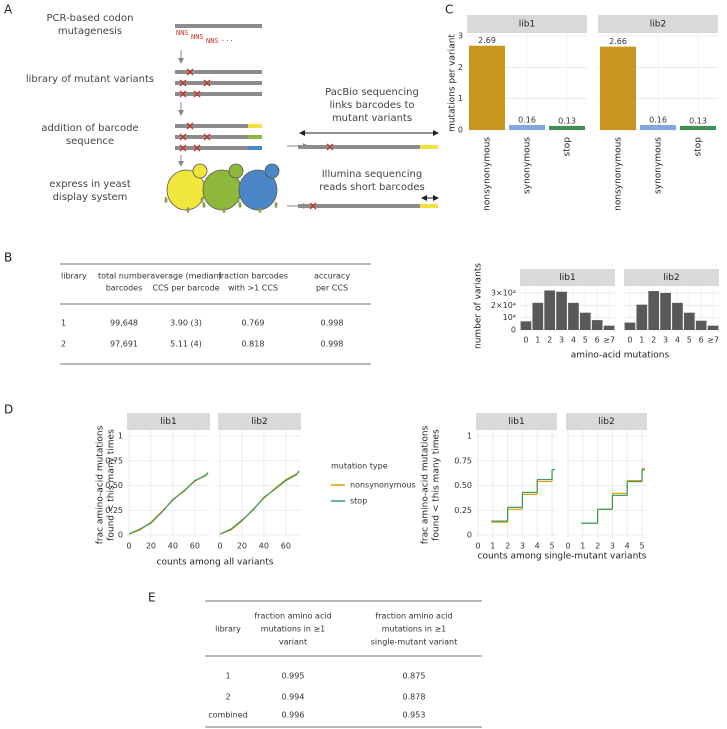 This screenshot has width=727, height=729. Describe the element at coordinates (90, 197) in the screenshot. I see `diagram-text: display system` at that location.